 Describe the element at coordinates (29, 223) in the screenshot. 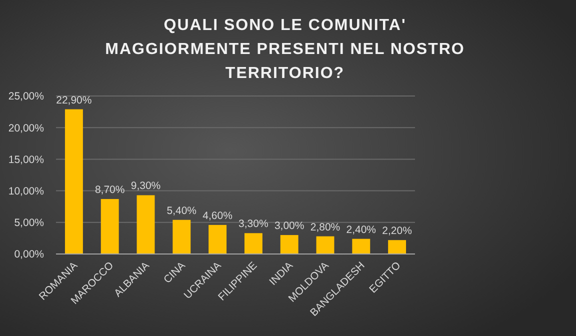

I see `y-tick-label: 5,00%` at that location.